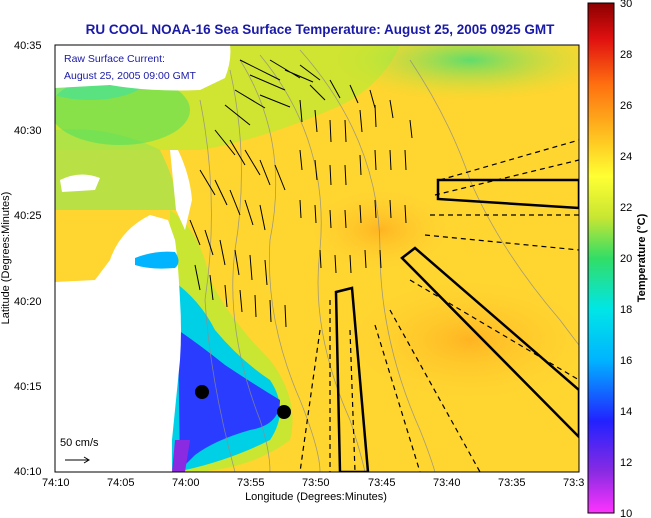  What do you see at coordinates (28, 259) in the screenshot?
I see `y-tick-labels: 40:35 40:30 40:25 40:20 40:15 40:10` at bounding box center [28, 259].